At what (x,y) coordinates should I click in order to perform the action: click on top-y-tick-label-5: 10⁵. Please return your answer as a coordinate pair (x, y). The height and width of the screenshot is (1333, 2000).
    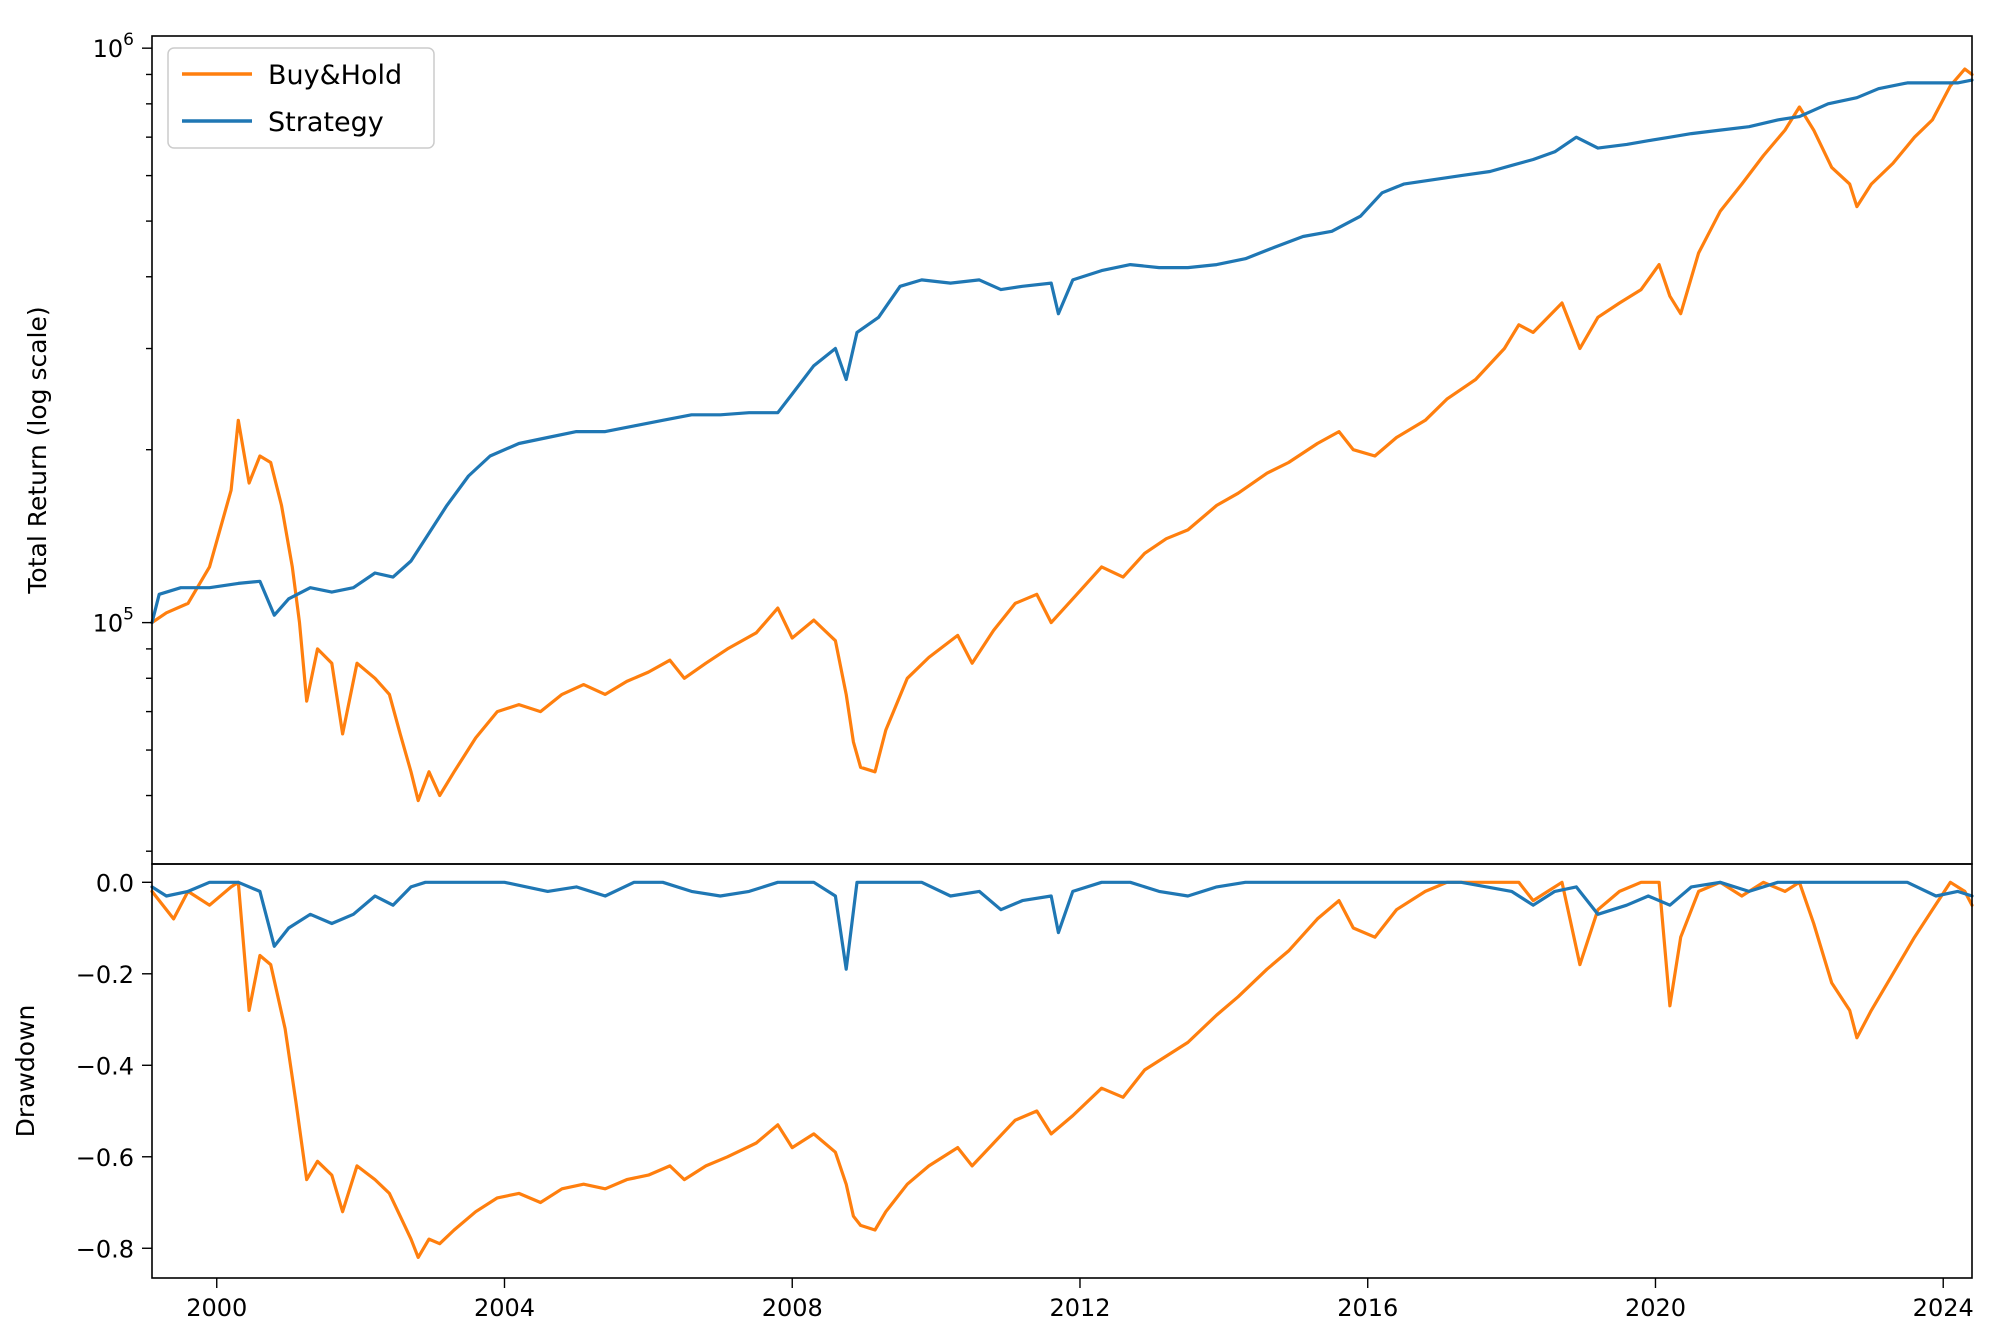
    Looking at the image, I should click on (113, 621).